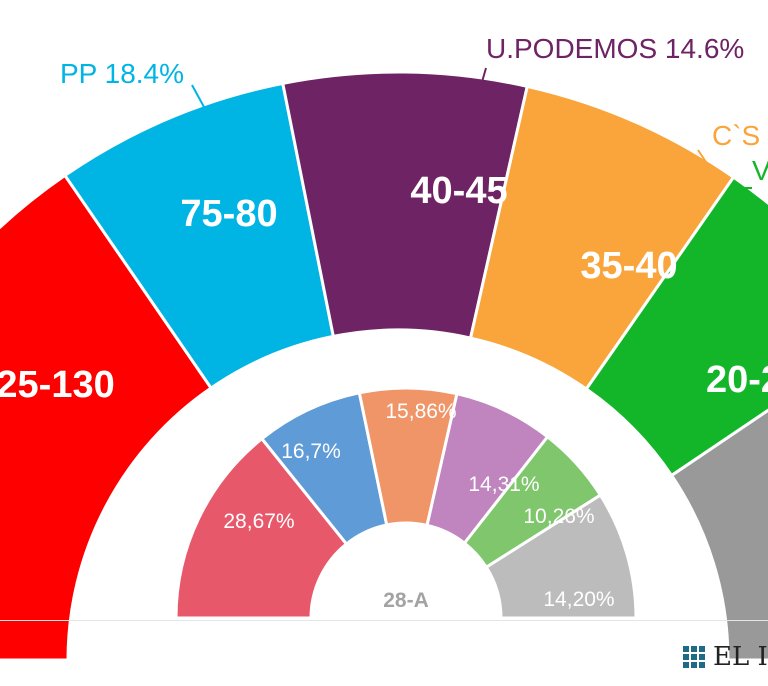 This screenshot has height=686, width=768. Describe the element at coordinates (628, 266) in the screenshot. I see `seat-range-c-s: 35-40` at that location.